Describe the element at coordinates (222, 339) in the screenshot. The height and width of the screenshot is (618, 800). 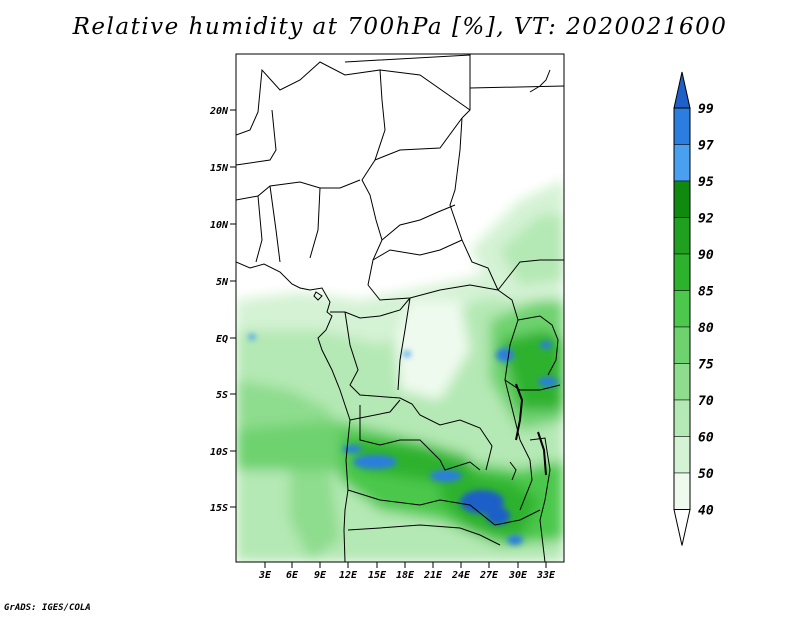
I see `lat-tick-label: EQ` at that location.